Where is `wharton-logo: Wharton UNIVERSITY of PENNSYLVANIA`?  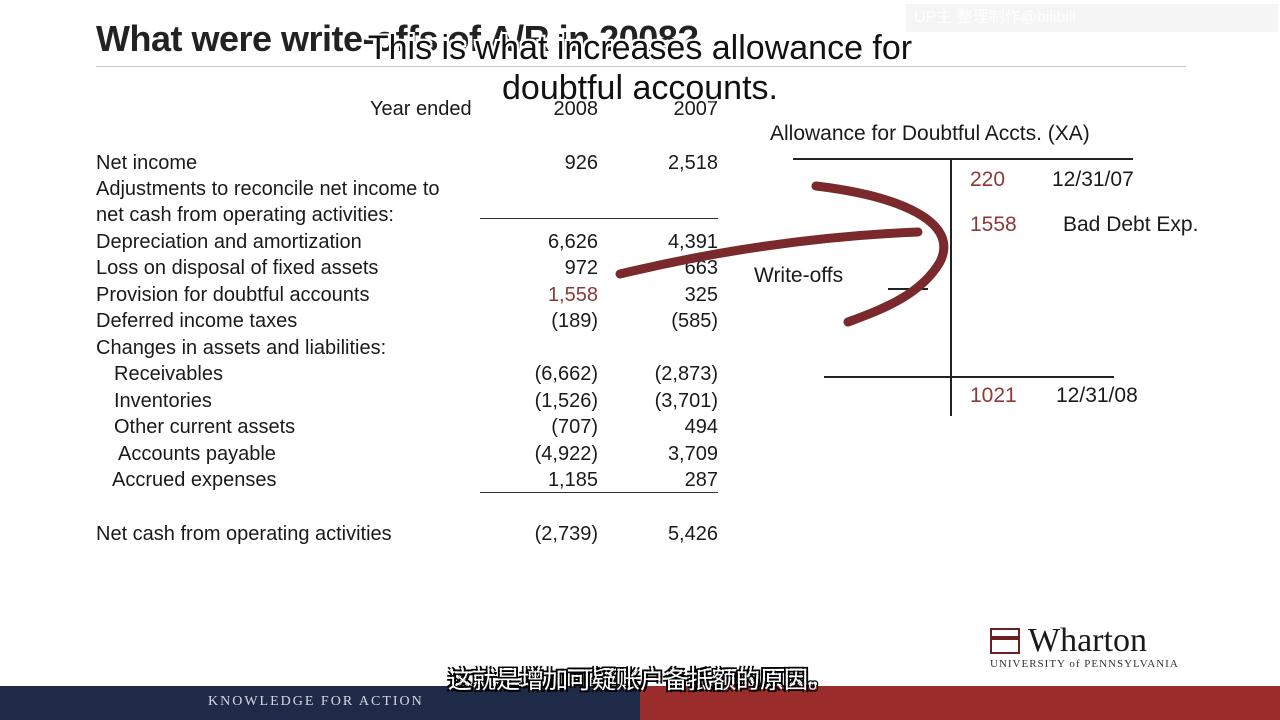 wharton-logo: Wharton UNIVERSITY of PENNSYLVANIA is located at coordinates (1093, 648).